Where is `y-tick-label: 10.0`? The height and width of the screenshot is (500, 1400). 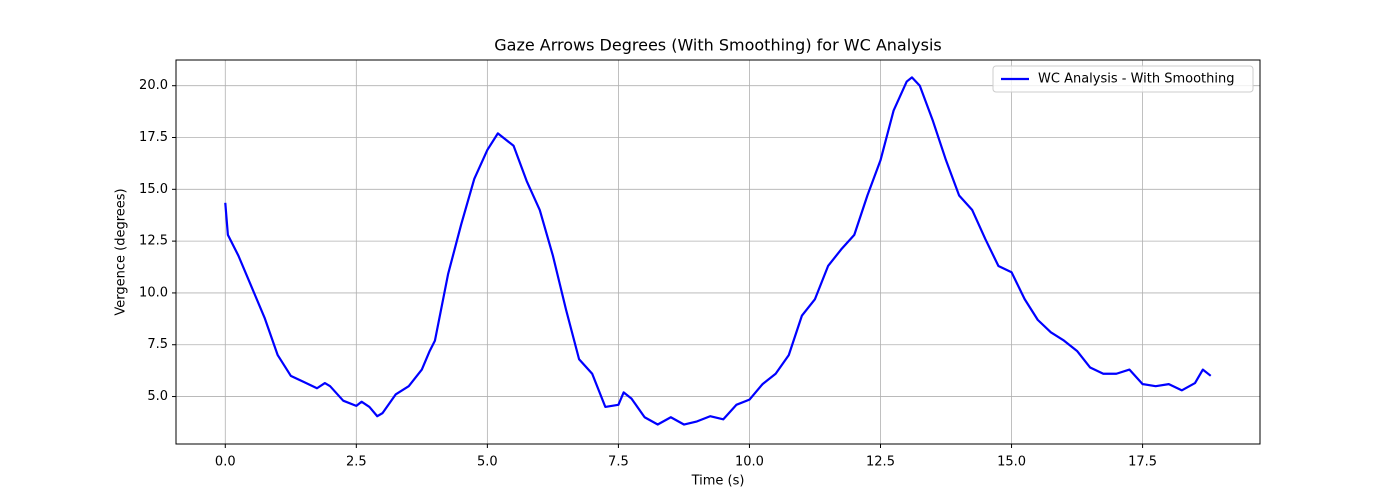 y-tick-label: 10.0 is located at coordinates (153, 292).